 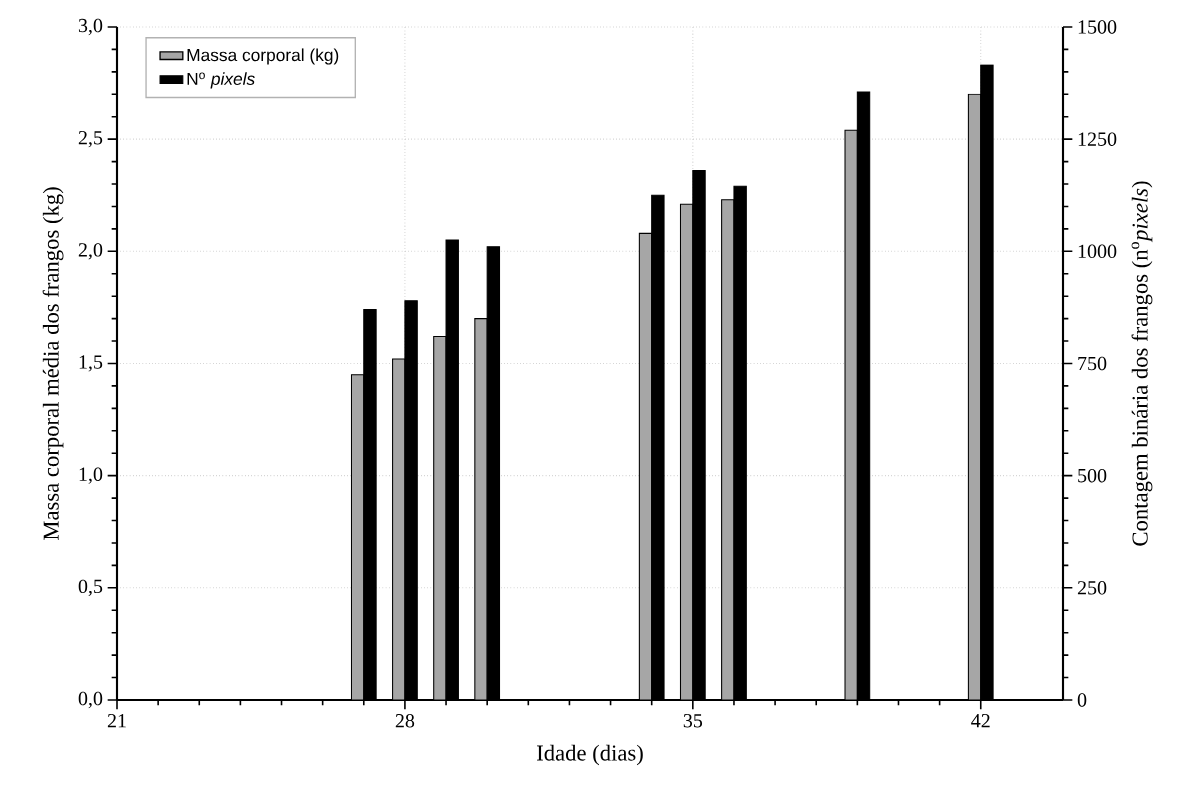 I want to click on y2-tick-label: 1500, so click(x=1097, y=27).